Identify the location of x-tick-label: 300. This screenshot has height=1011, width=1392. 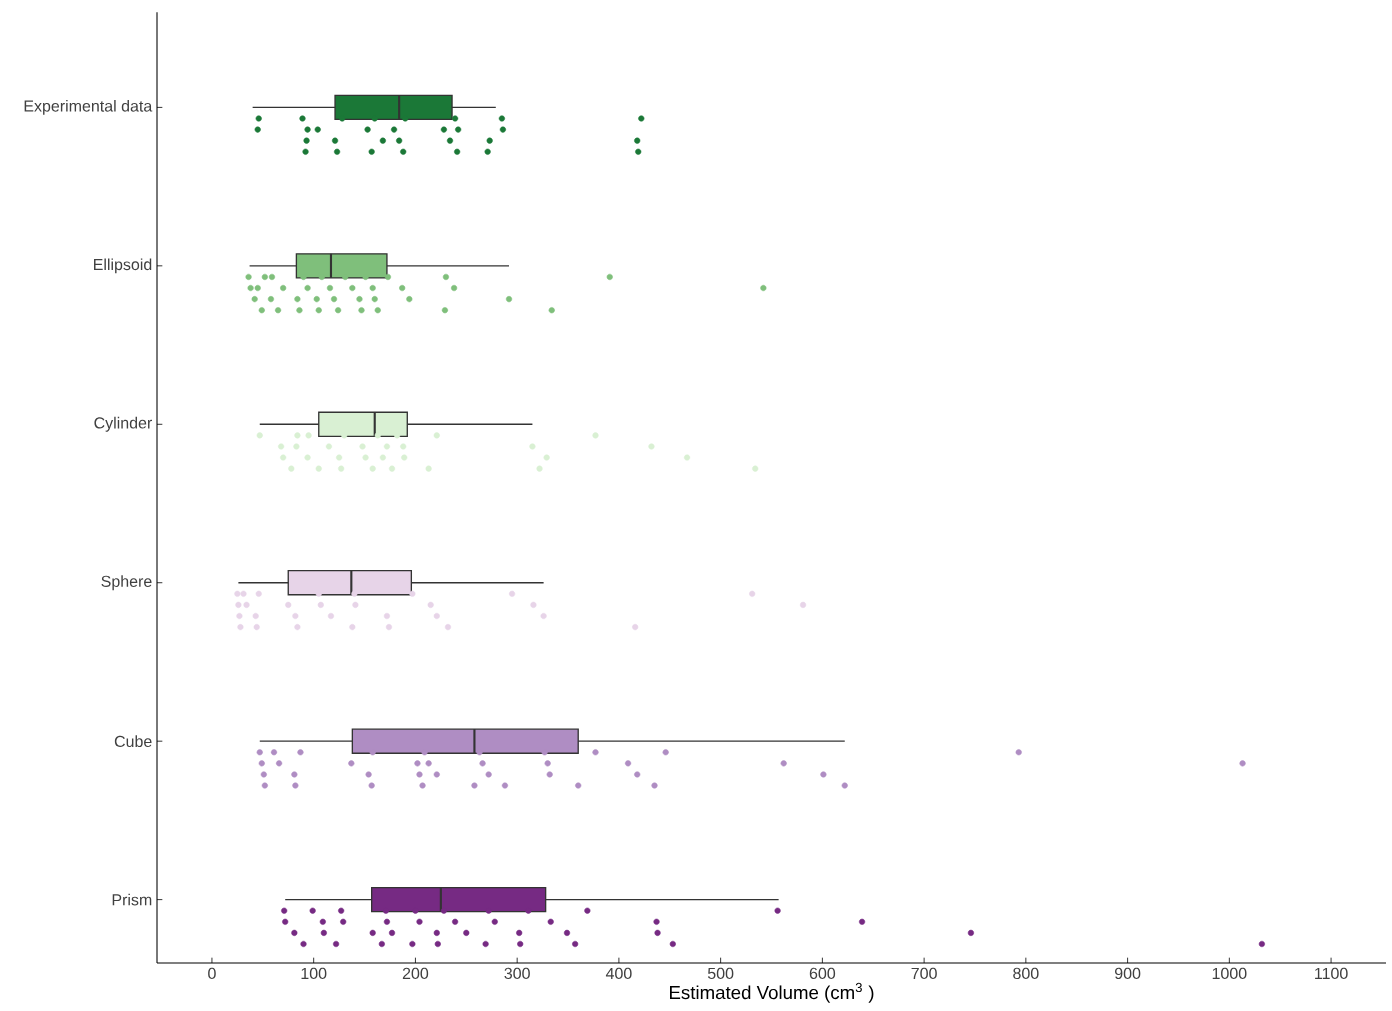
(517, 973).